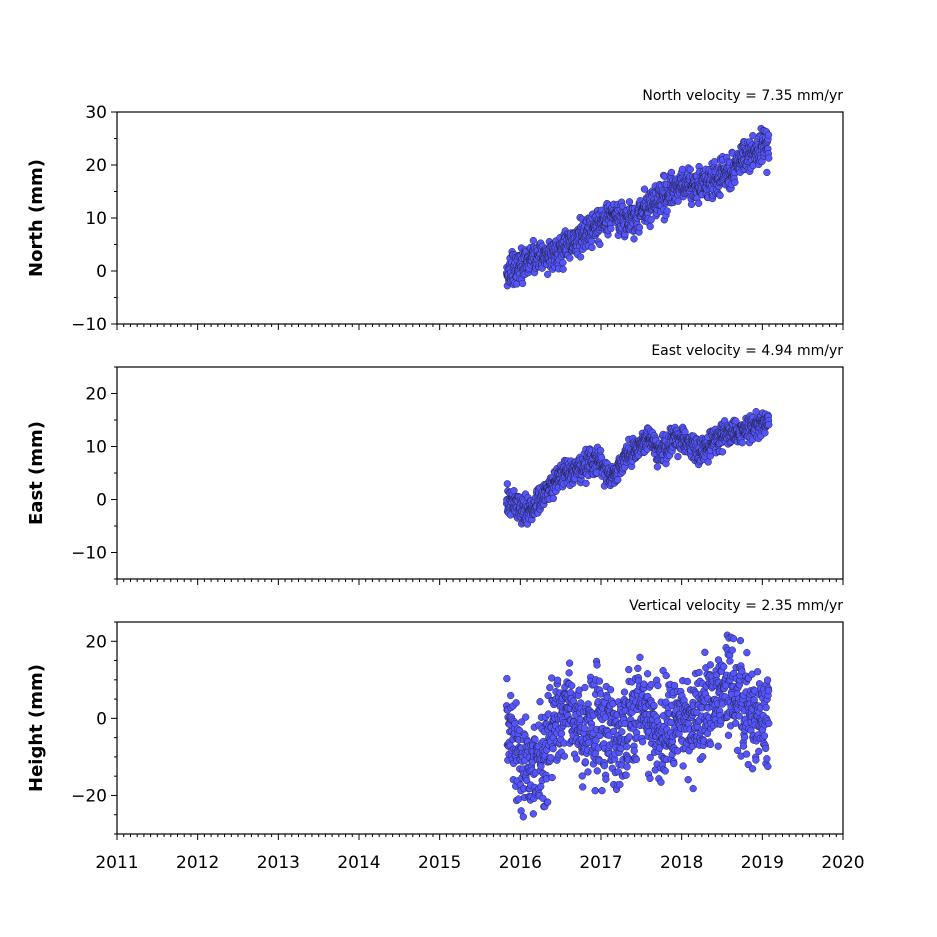 The height and width of the screenshot is (937, 937). I want to click on x-tick-label: 2012, so click(197, 863).